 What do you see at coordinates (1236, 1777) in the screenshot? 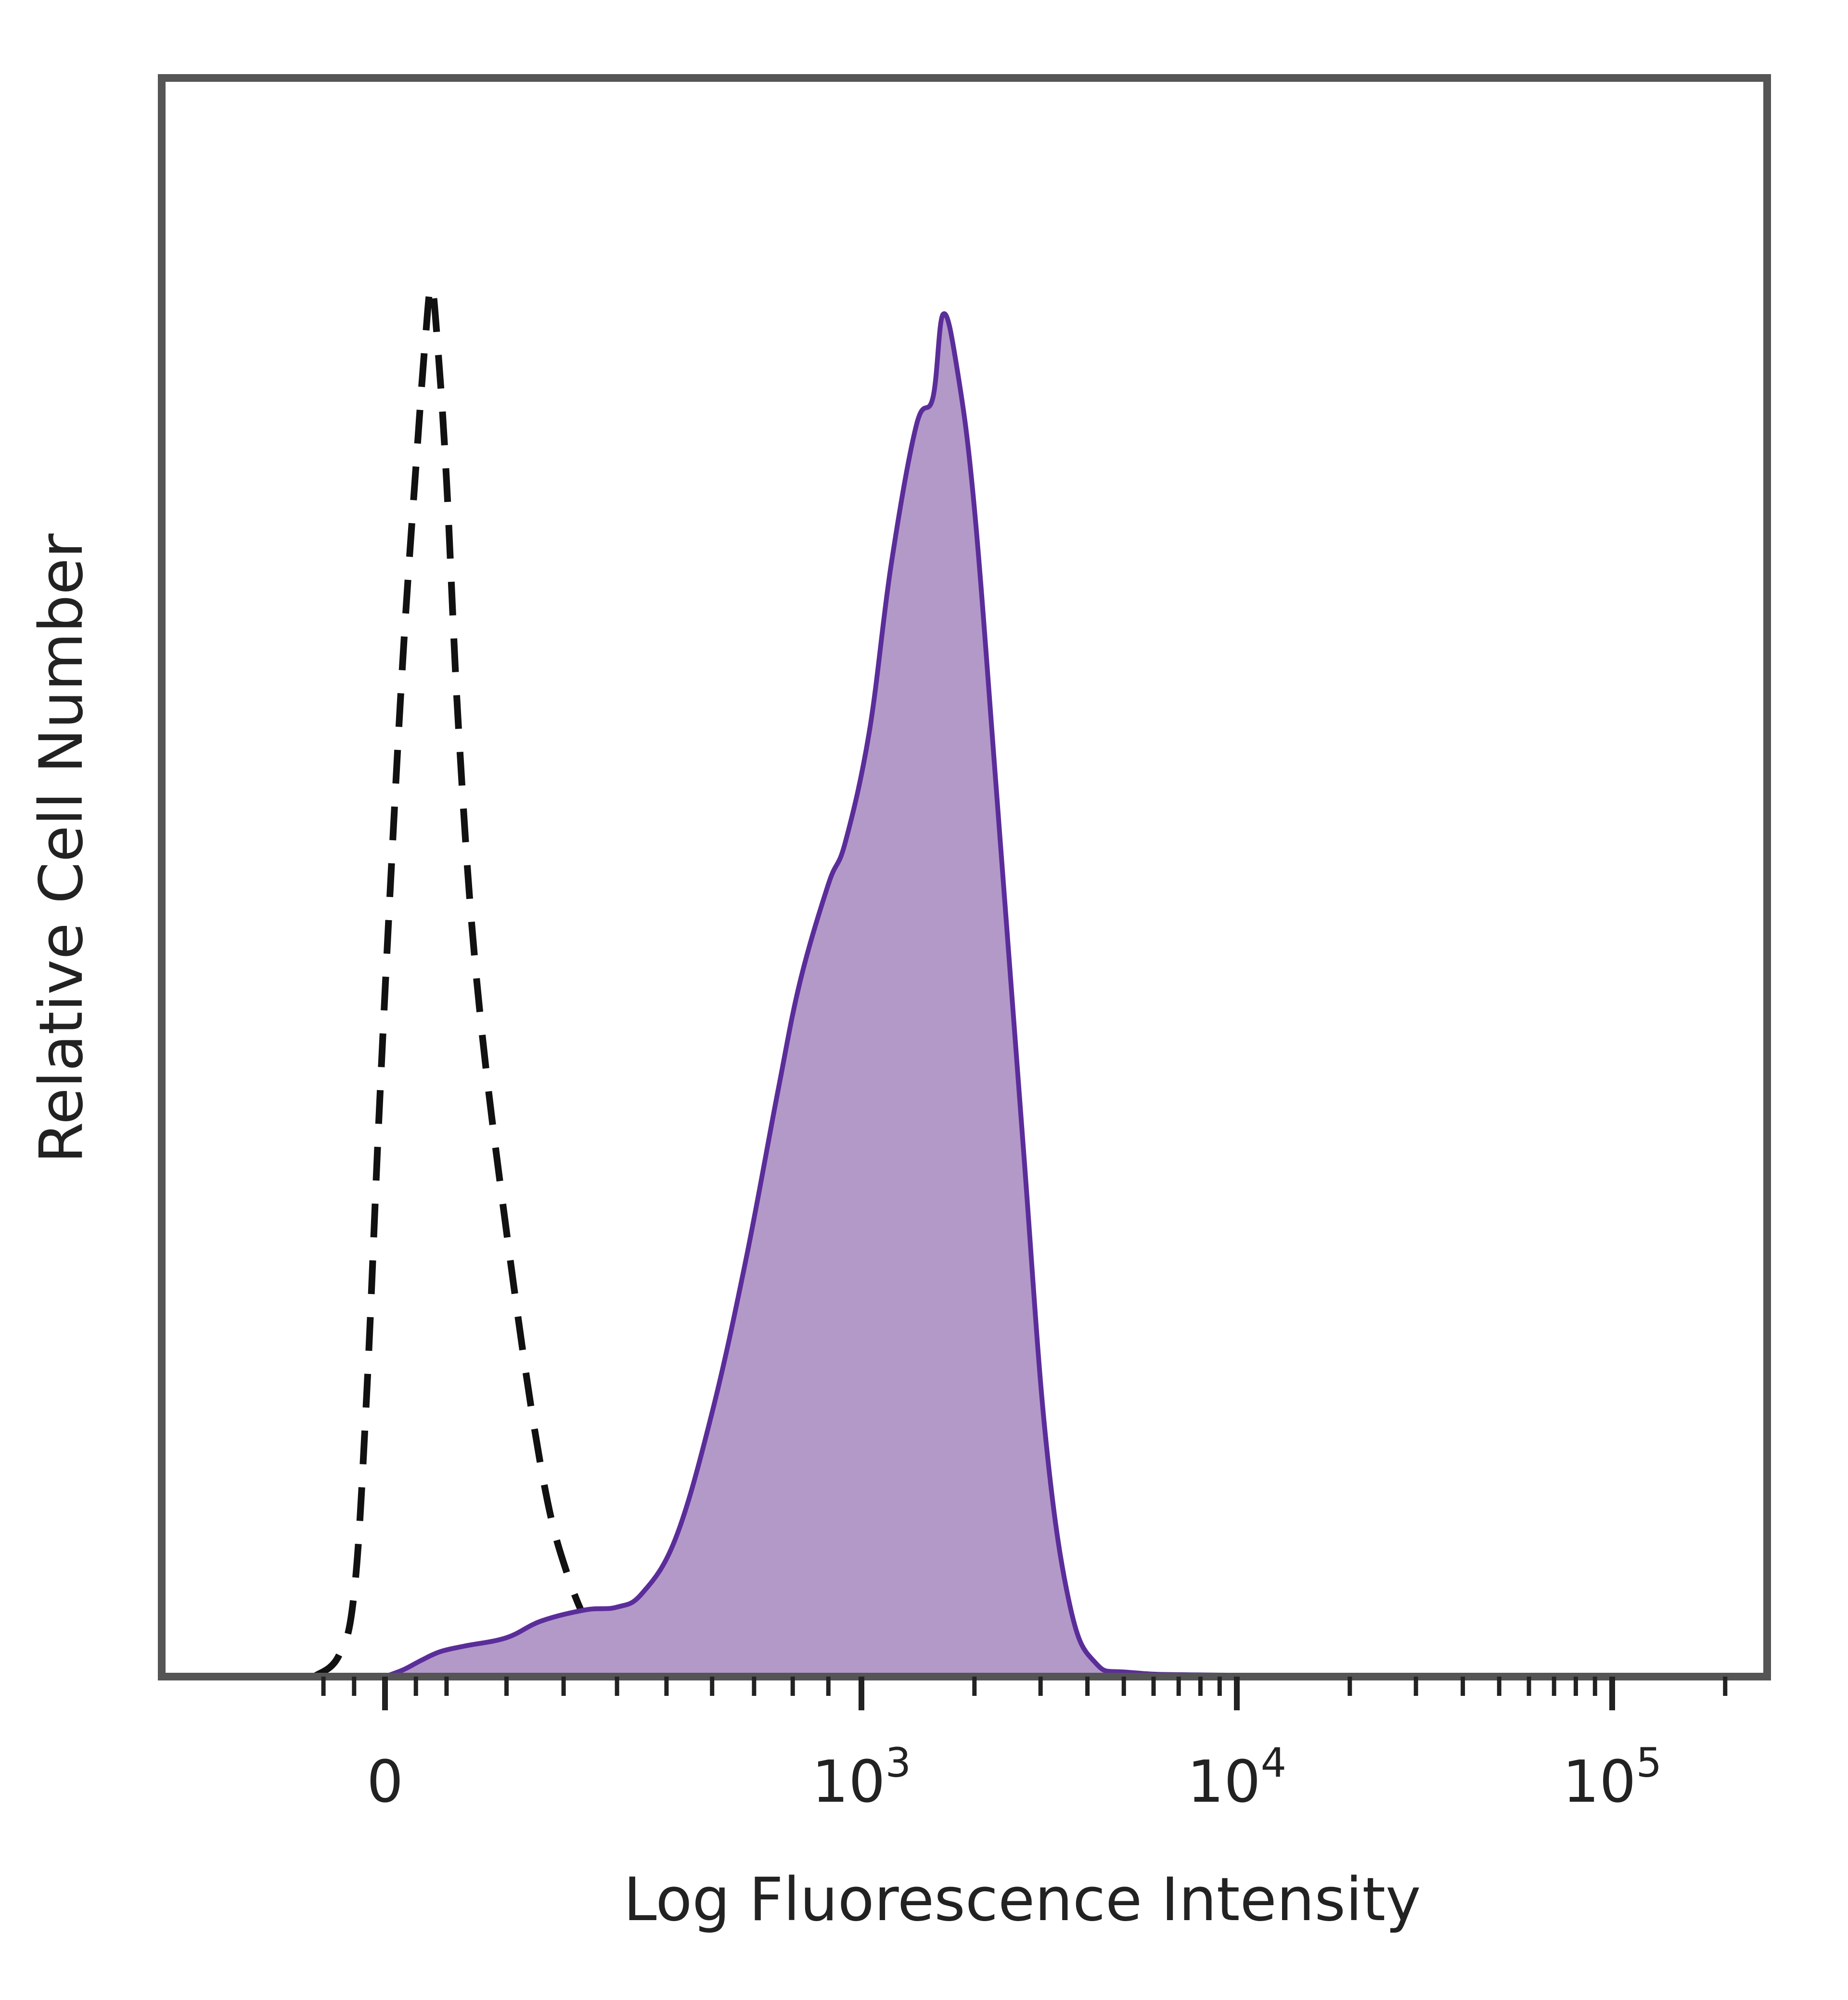
I see `x-tick-label: 10⁴` at bounding box center [1236, 1777].